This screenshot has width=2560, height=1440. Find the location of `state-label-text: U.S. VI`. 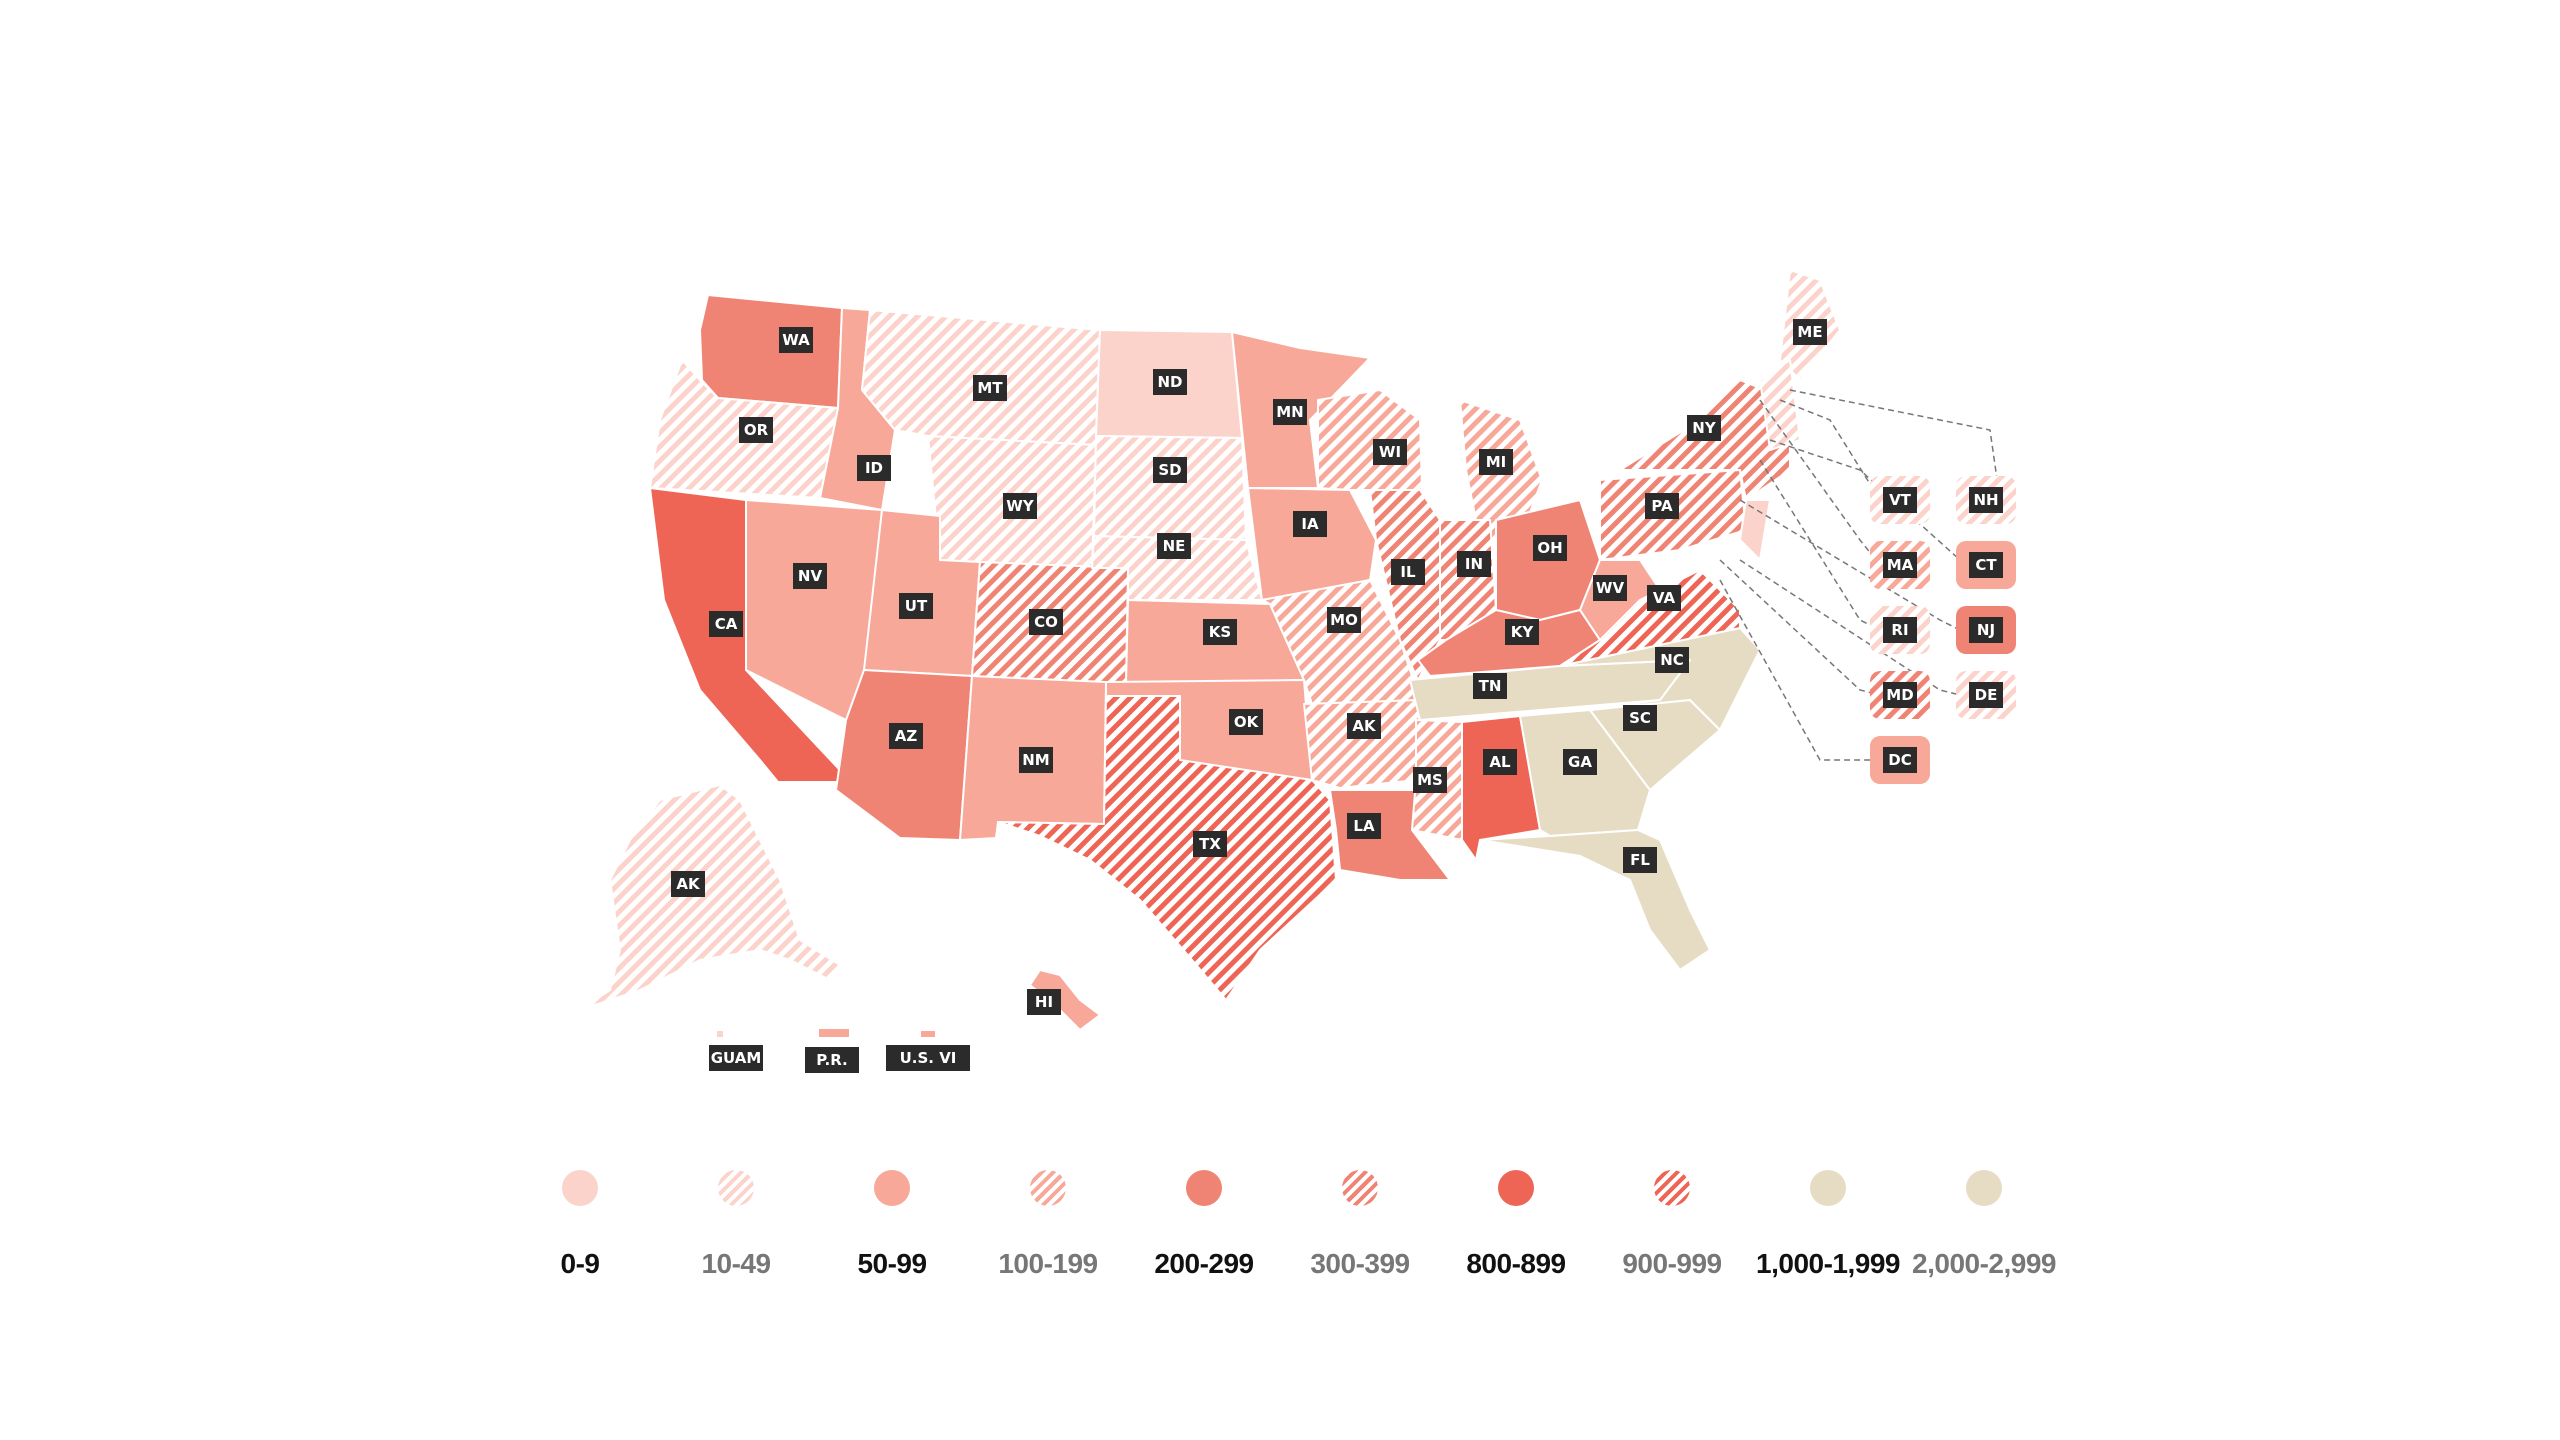

state-label-text: U.S. VI is located at coordinates (928, 1058).